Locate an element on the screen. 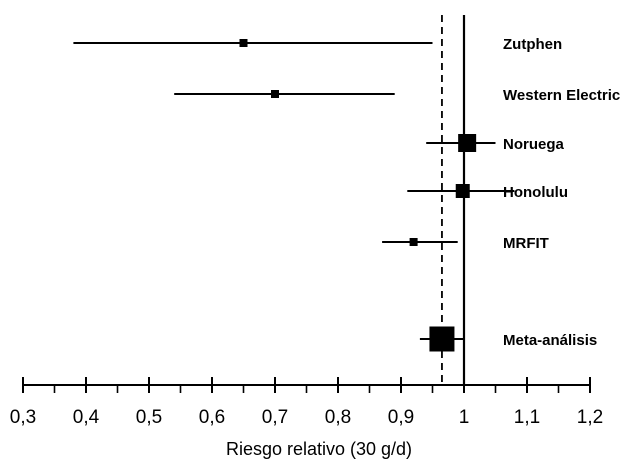 The height and width of the screenshot is (461, 620). study-row: Noruega is located at coordinates (495, 143).